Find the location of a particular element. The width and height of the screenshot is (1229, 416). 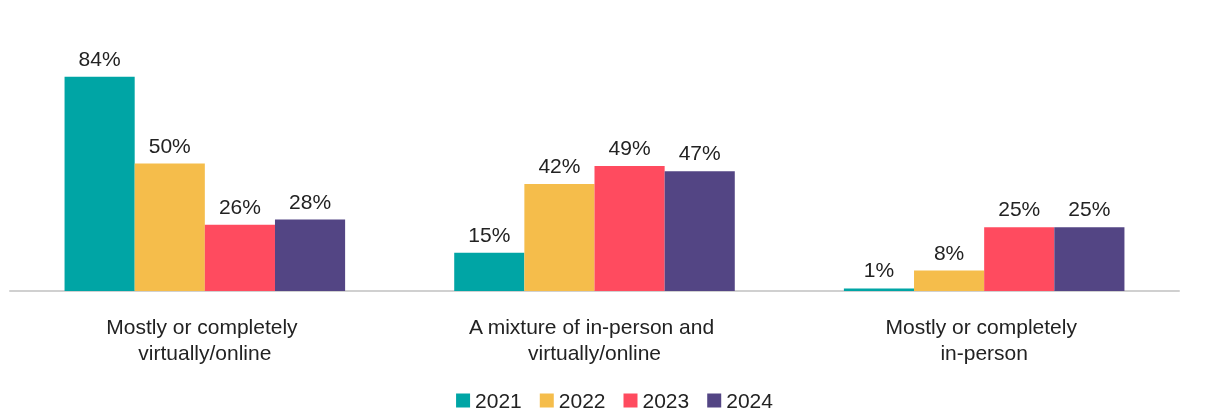

data-label: 47% is located at coordinates (699, 153).